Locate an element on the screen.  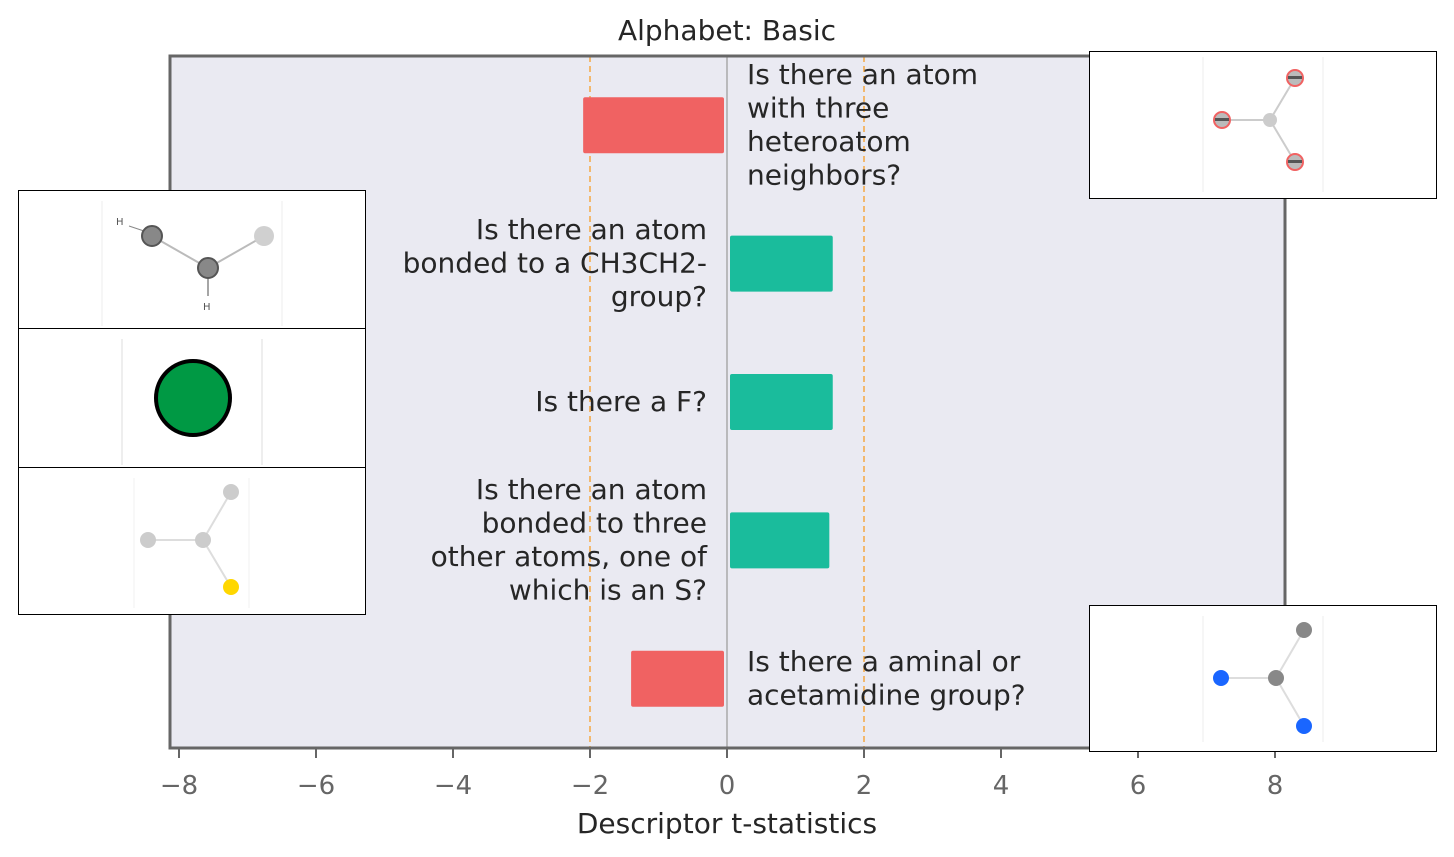
bar-label-line: with three is located at coordinates (818, 107).